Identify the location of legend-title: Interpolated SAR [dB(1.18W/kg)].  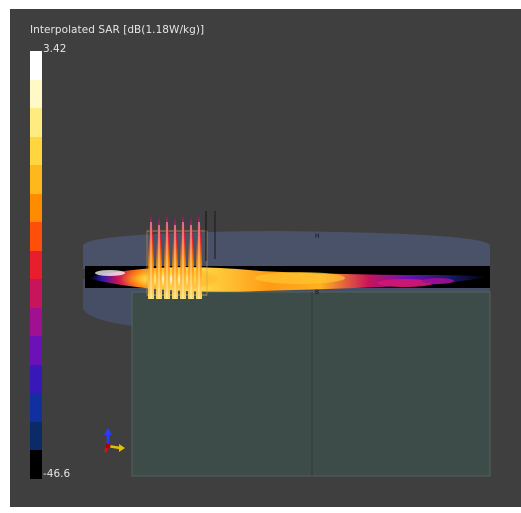
(117, 30).